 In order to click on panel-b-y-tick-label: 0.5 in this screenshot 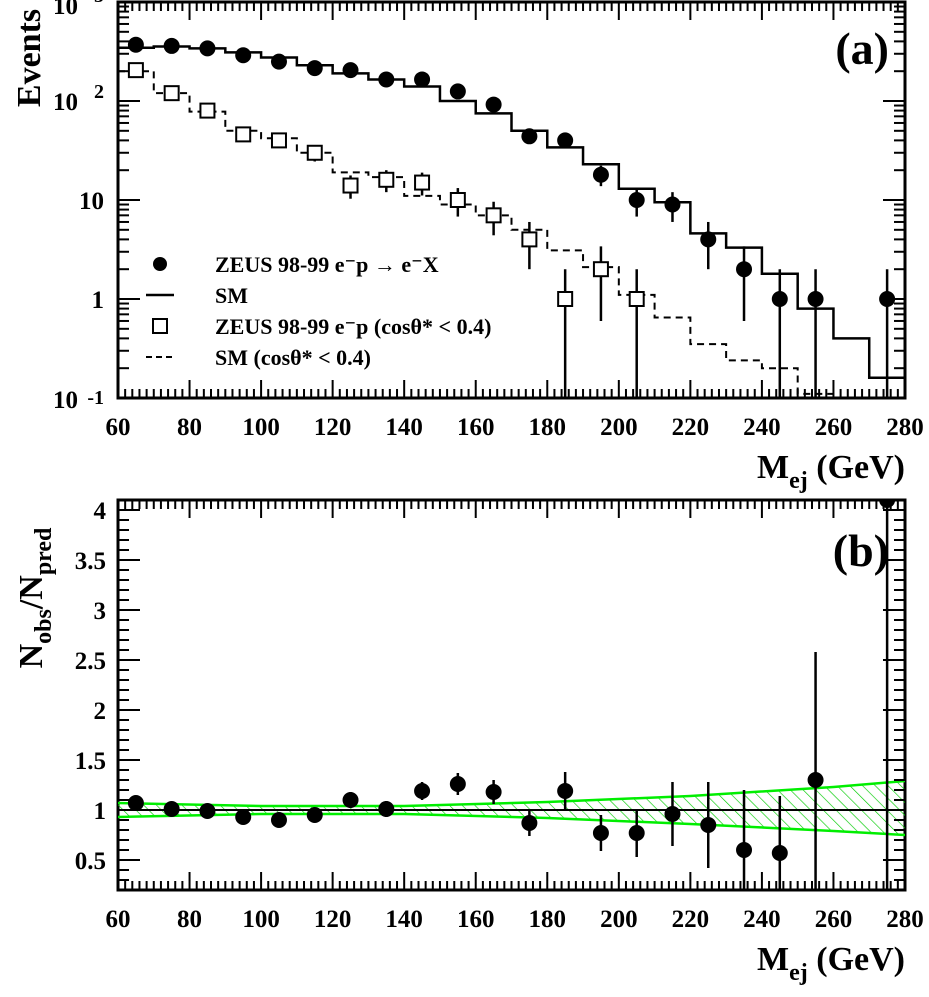, I will do `click(90, 861)`.